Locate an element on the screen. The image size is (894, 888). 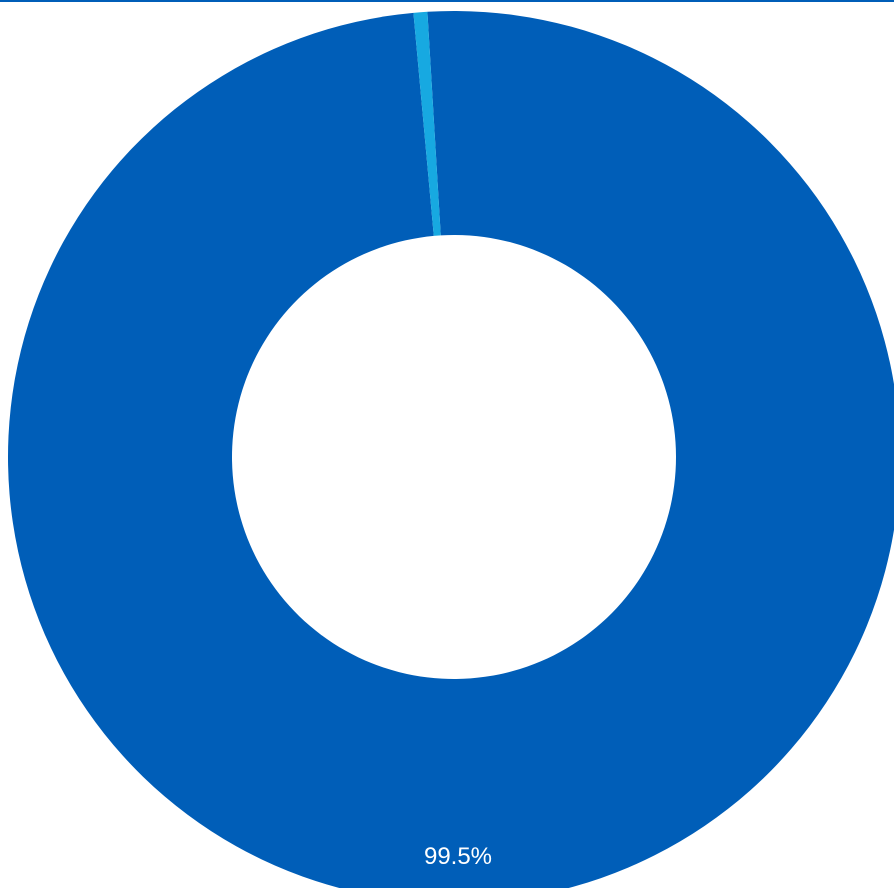
slice-label-0: 99.5% is located at coordinates (458, 856).